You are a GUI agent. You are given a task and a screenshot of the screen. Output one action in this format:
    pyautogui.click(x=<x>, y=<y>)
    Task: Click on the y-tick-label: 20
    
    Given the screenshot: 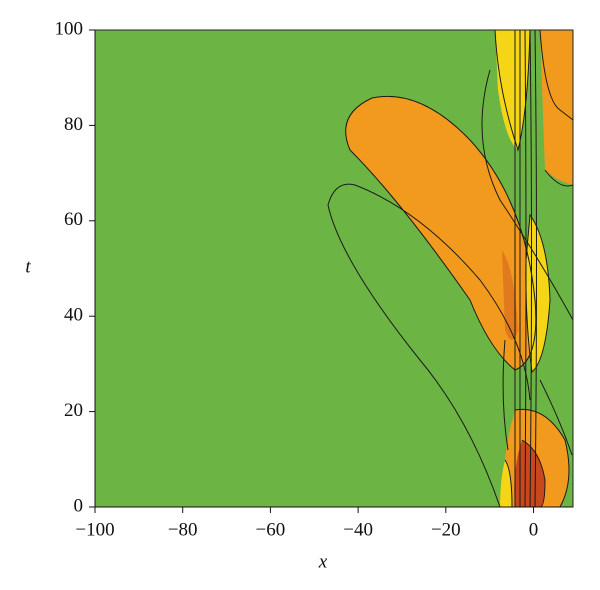 What is the action you would take?
    pyautogui.click(x=73, y=410)
    